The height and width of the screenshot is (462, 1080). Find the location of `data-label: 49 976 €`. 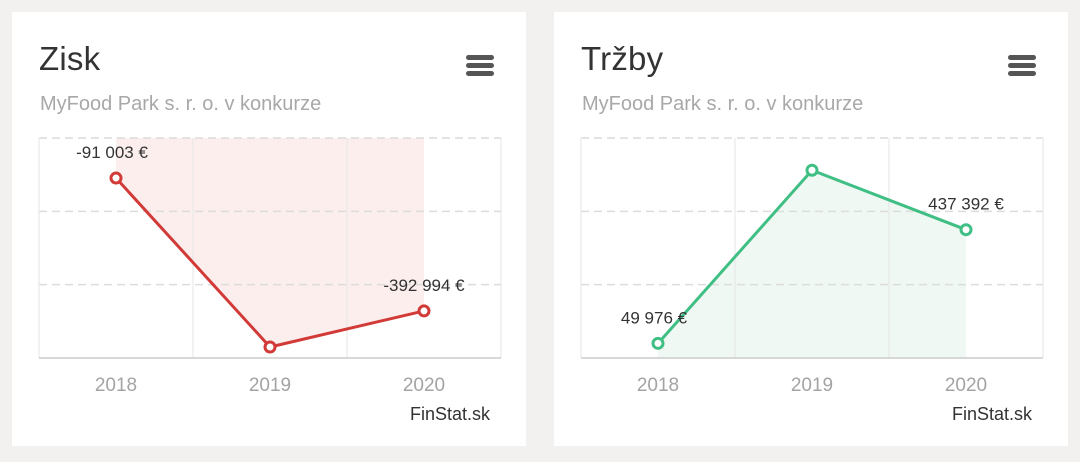

data-label: 49 976 € is located at coordinates (654, 317).